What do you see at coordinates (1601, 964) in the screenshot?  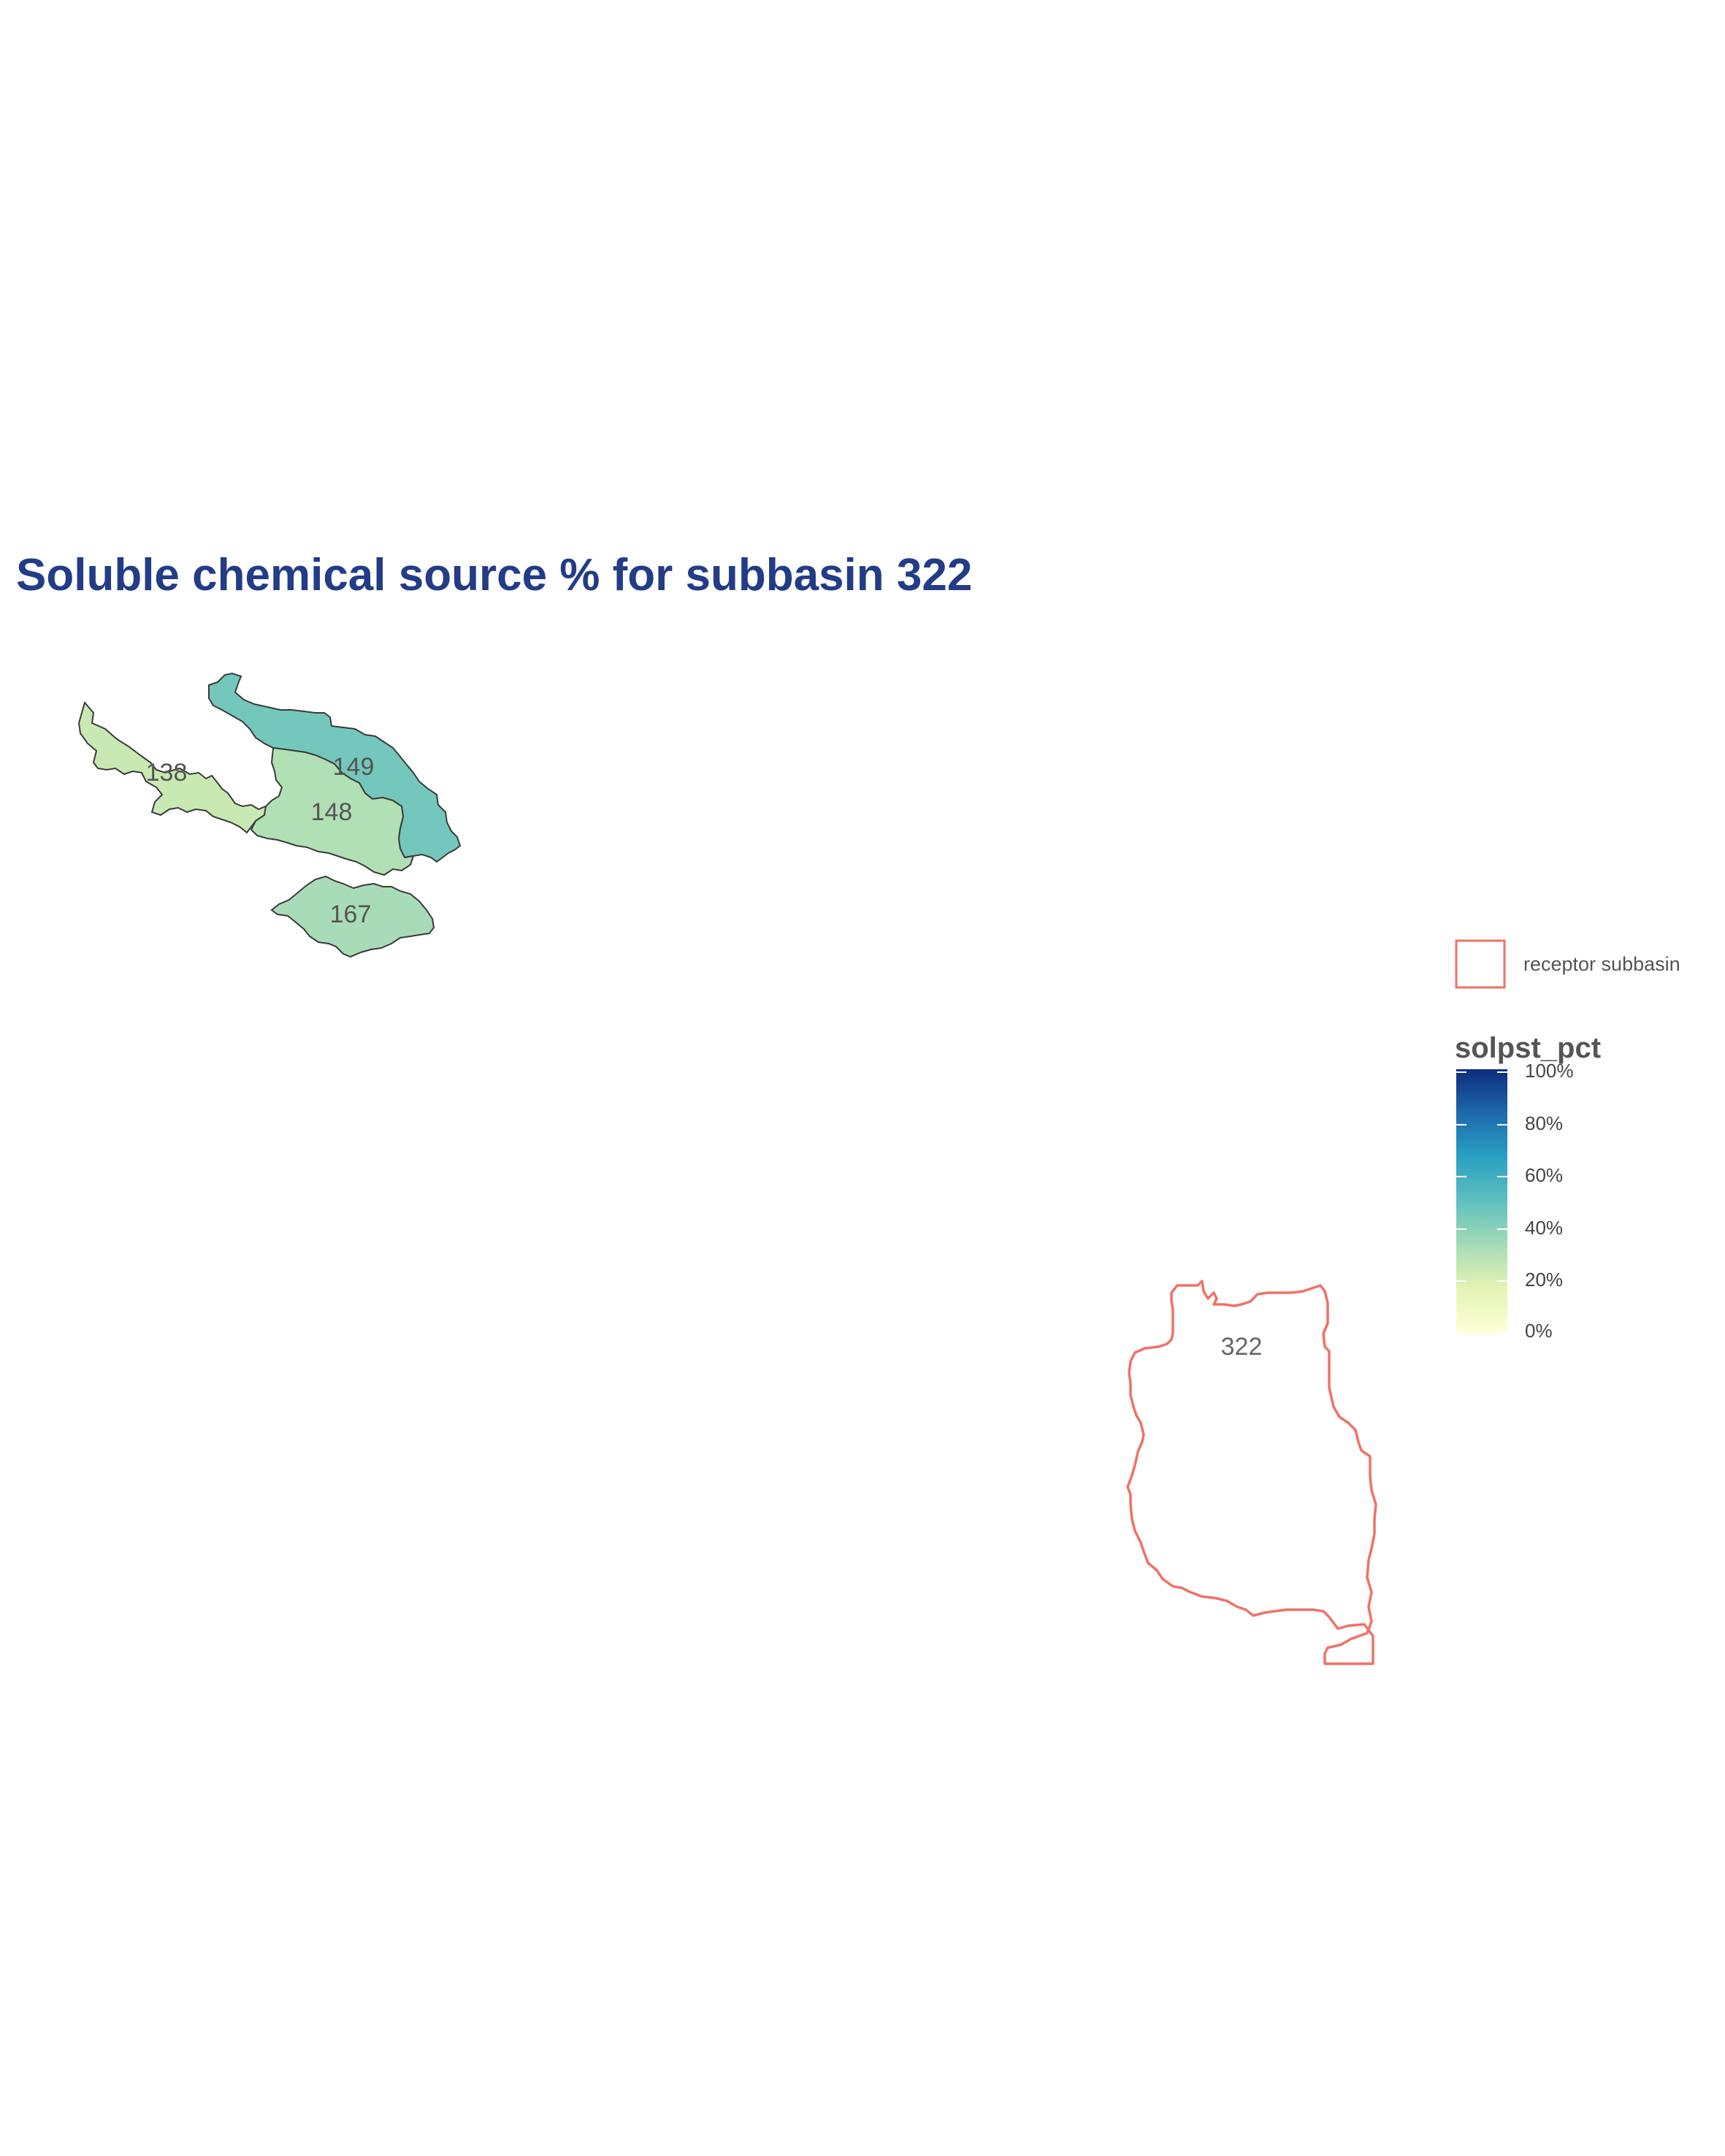 I see `legend-receptor-label: receptor subbasin` at bounding box center [1601, 964].